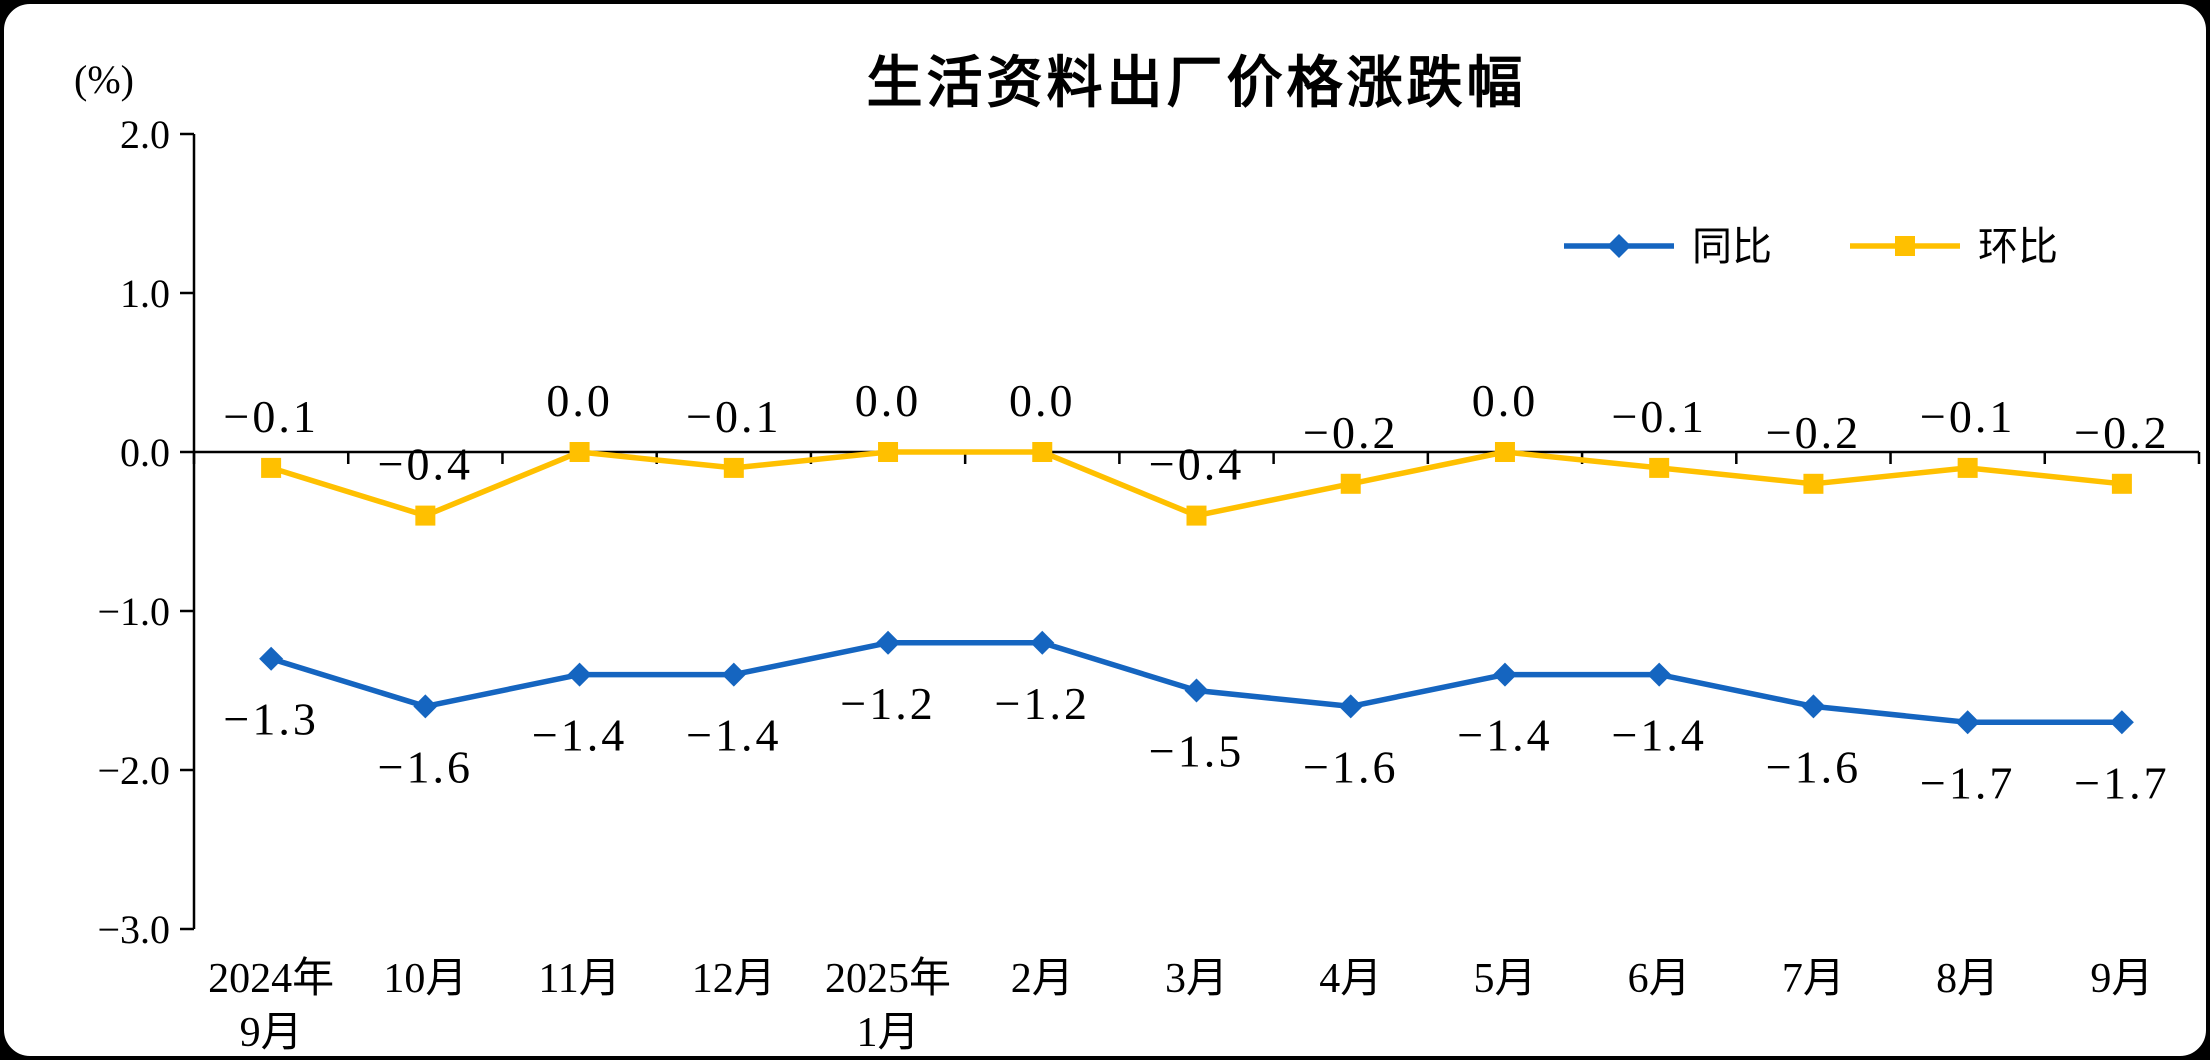 The width and height of the screenshot is (2210, 1060). What do you see at coordinates (1504, 979) in the screenshot?
I see `x-tick-label: 5月` at bounding box center [1504, 979].